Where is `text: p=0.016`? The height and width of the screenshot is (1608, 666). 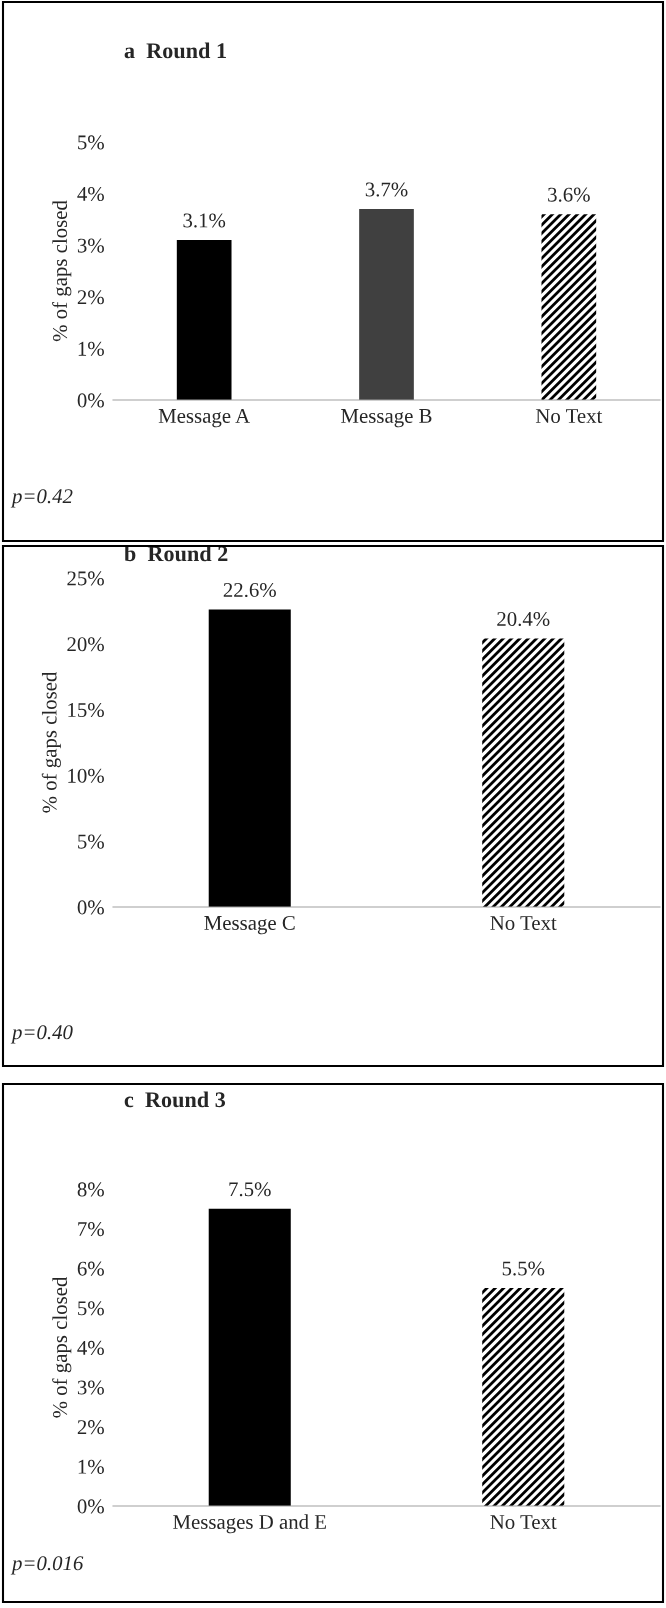 text: p=0.016 is located at coordinates (47, 1565).